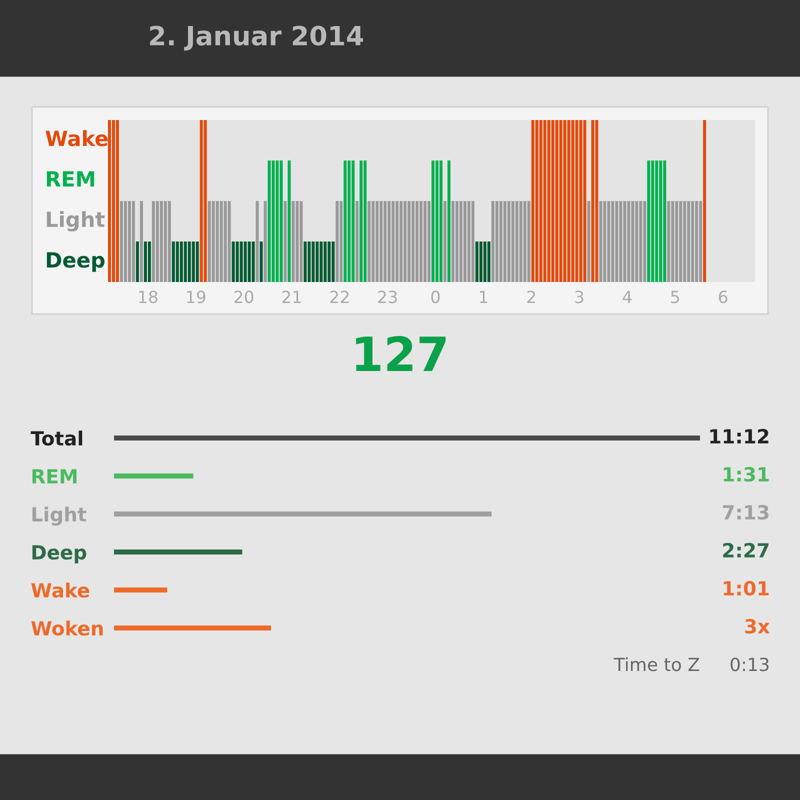  I want to click on x-tick-label: 6, so click(723, 297).